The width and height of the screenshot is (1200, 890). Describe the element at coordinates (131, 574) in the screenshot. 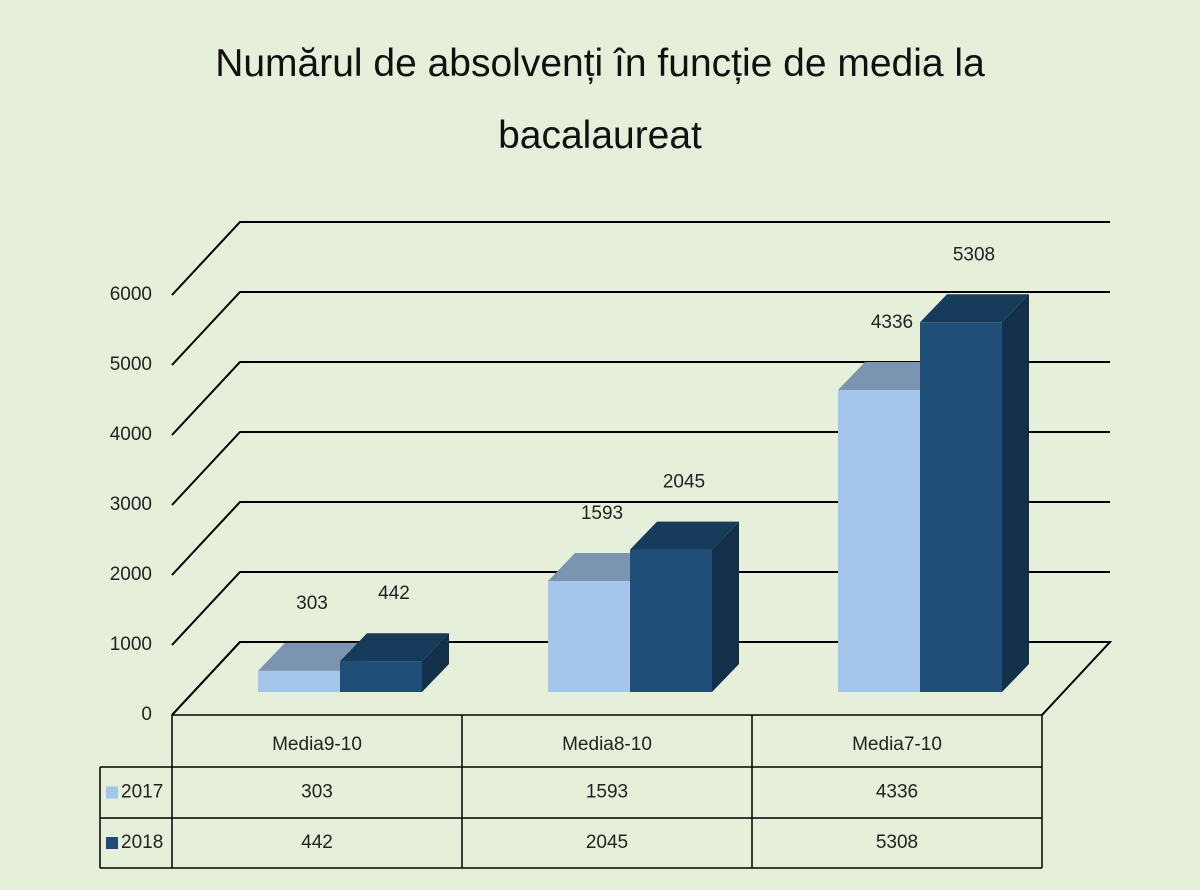

I see `y-tick-label: 2000` at that location.